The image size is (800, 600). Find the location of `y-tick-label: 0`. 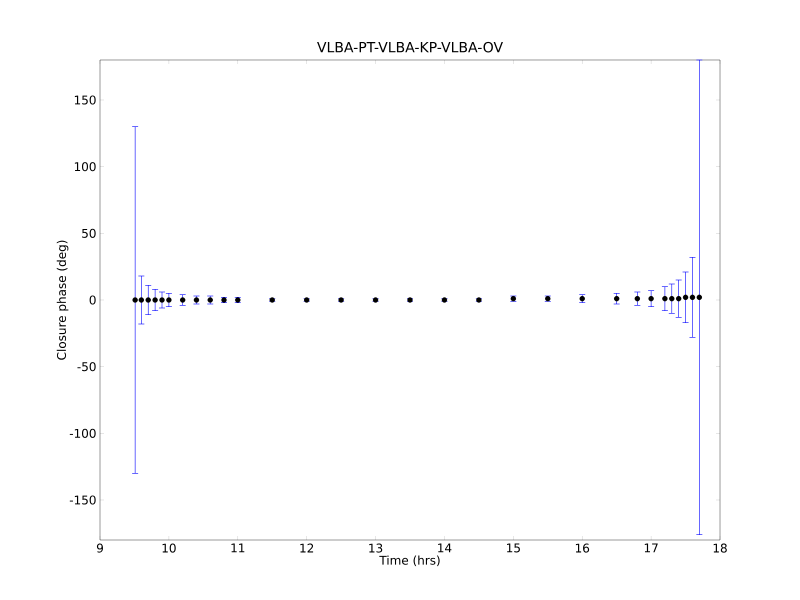

y-tick-label: 0 is located at coordinates (93, 300).